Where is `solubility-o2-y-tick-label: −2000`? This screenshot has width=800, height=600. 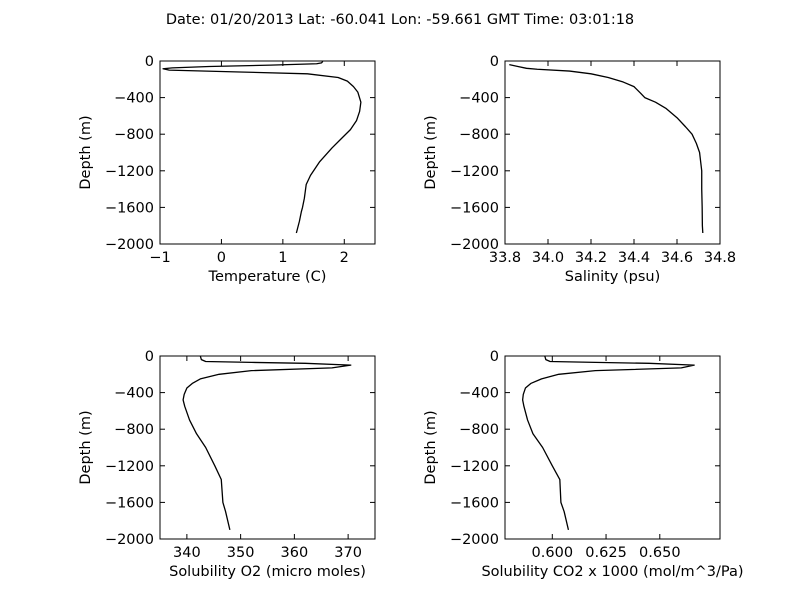 solubility-o2-y-tick-label: −2000 is located at coordinates (129, 540).